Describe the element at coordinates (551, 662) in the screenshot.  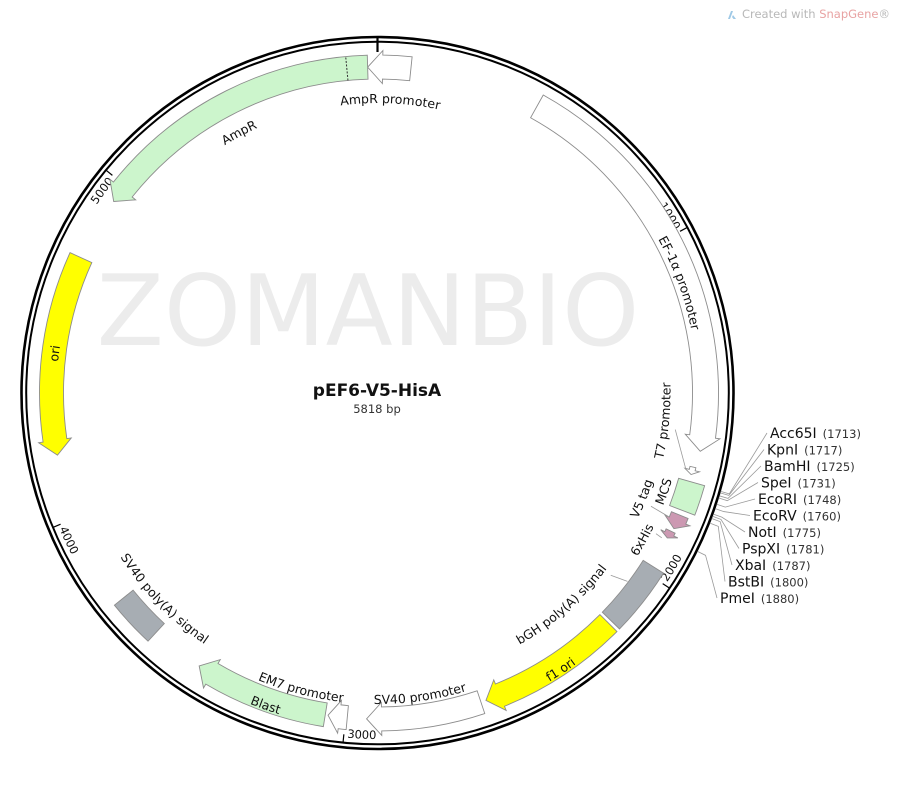
I see `feature-f1-ori` at that location.